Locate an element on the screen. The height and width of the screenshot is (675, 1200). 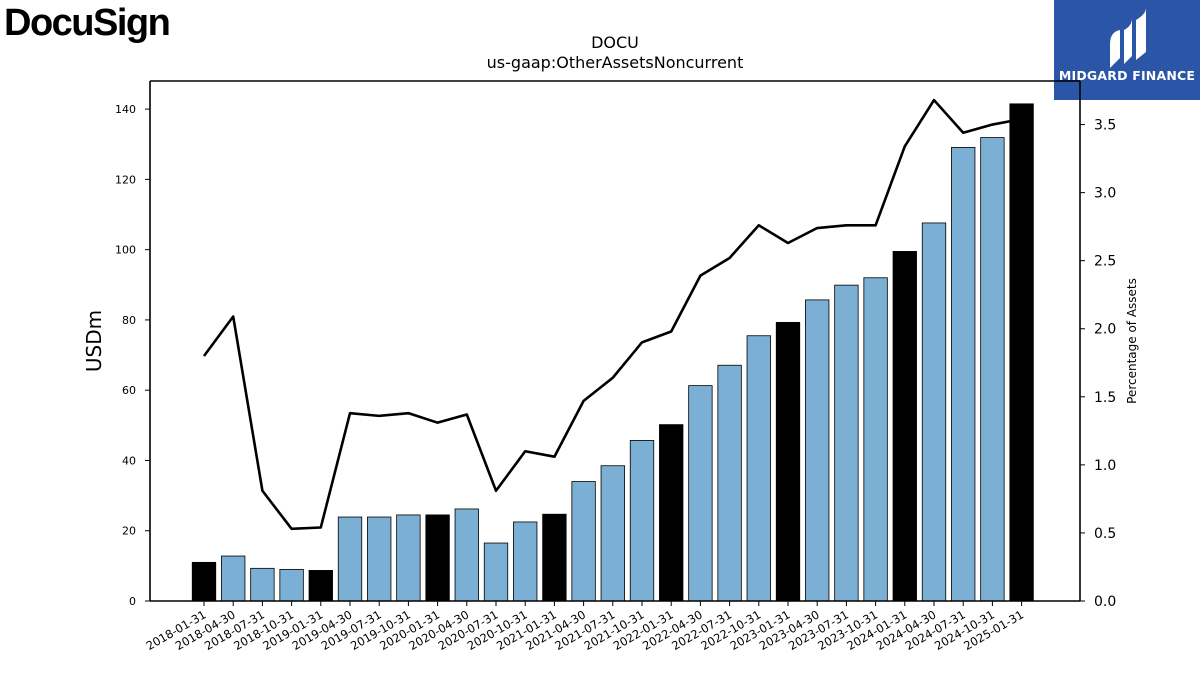
y-right-tick-label-2.5: 2.5 is located at coordinates (1105, 262).